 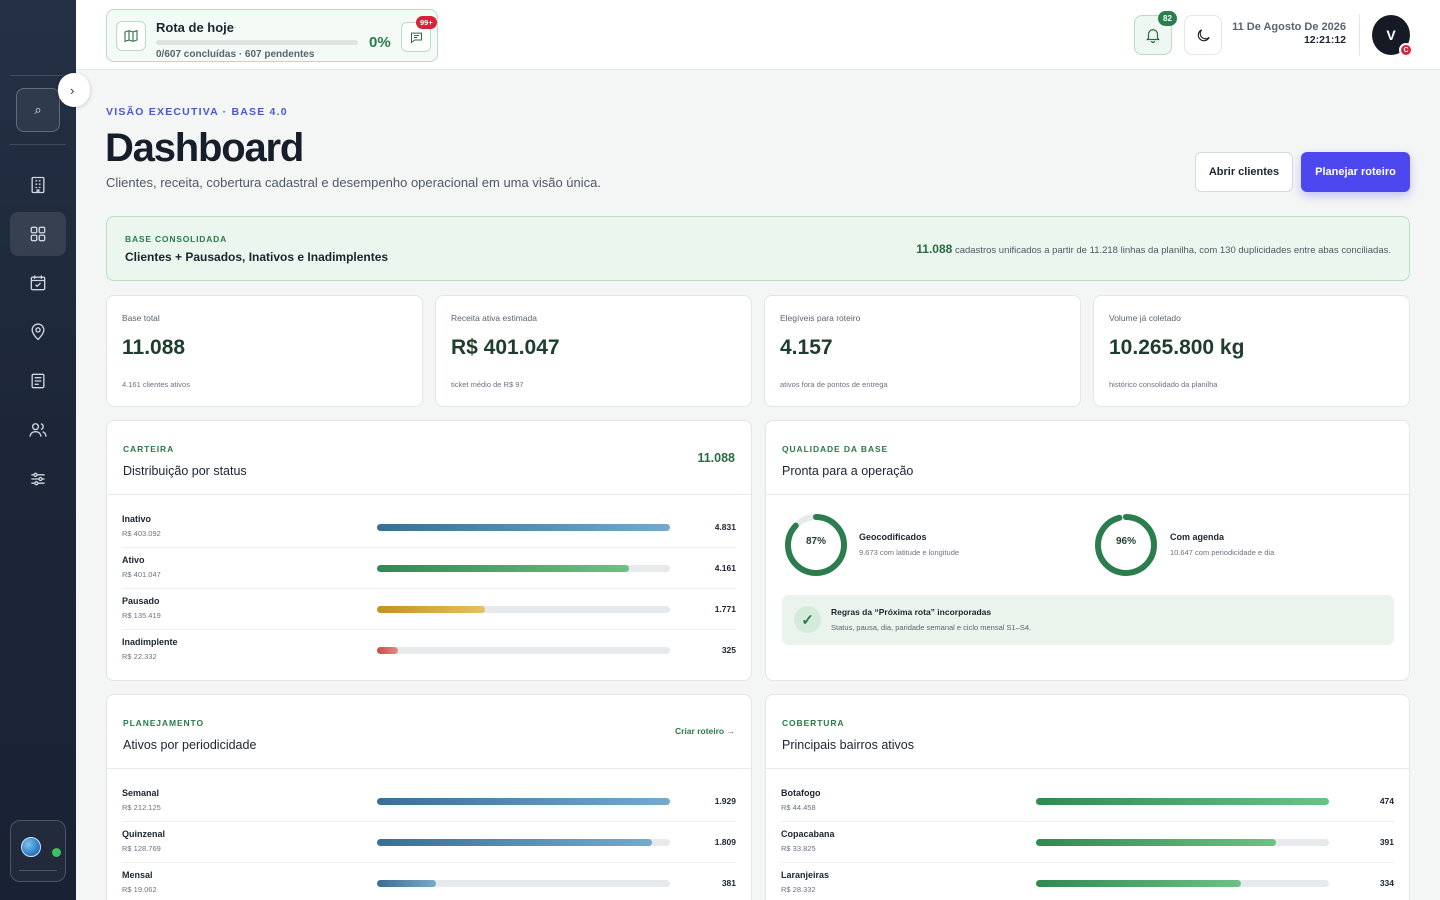 I want to click on row-count: 391, so click(x=1386, y=842).